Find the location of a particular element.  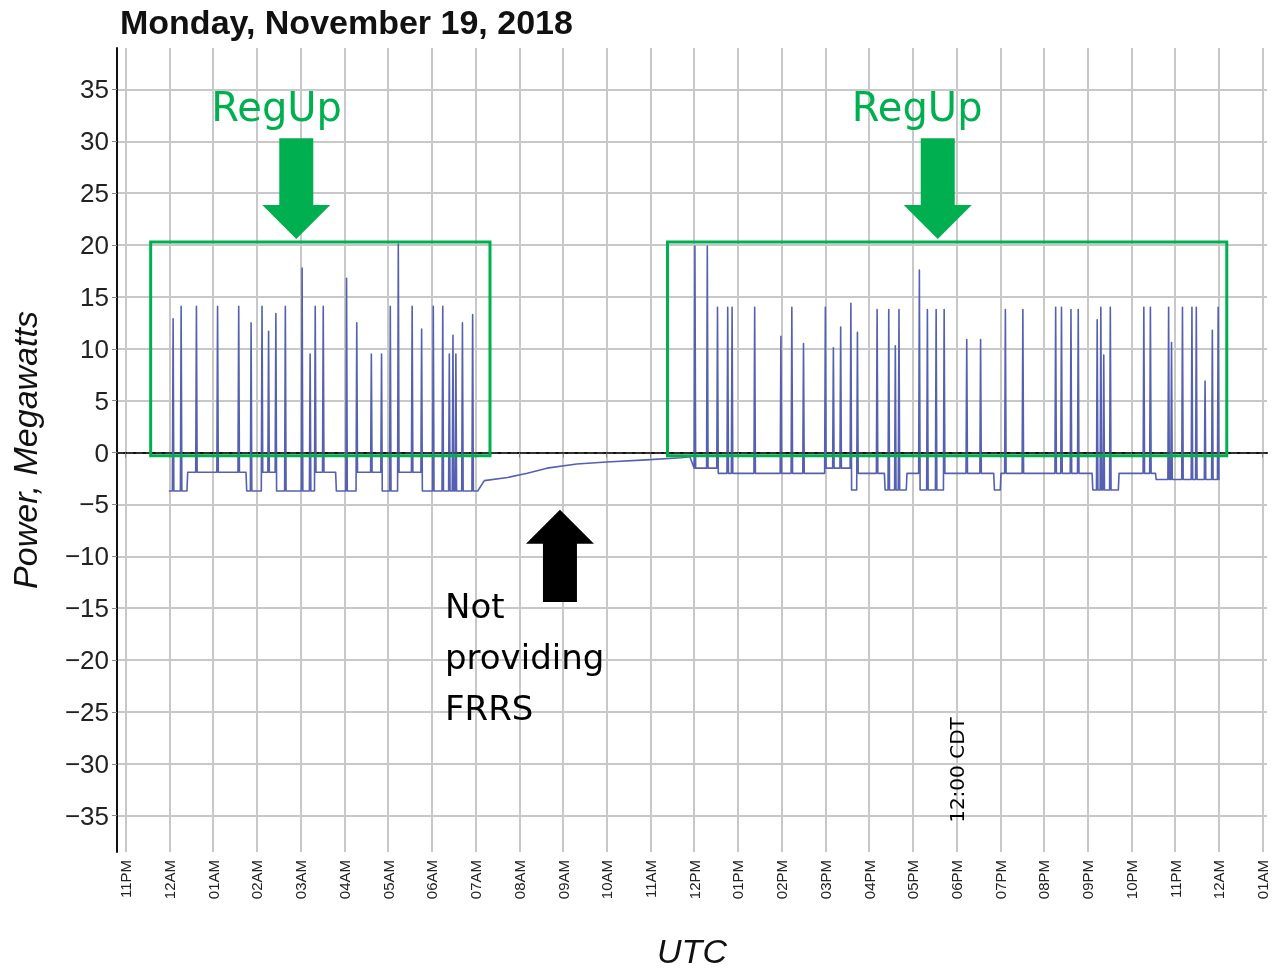

x-axis-title: UTC is located at coordinates (692, 951).